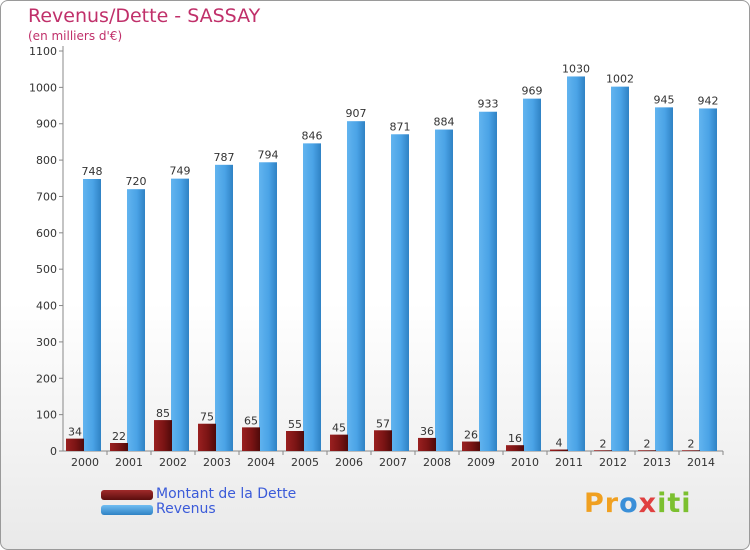 The image size is (750, 550). What do you see at coordinates (53, 451) in the screenshot?
I see `y-tick-label: 0` at bounding box center [53, 451].